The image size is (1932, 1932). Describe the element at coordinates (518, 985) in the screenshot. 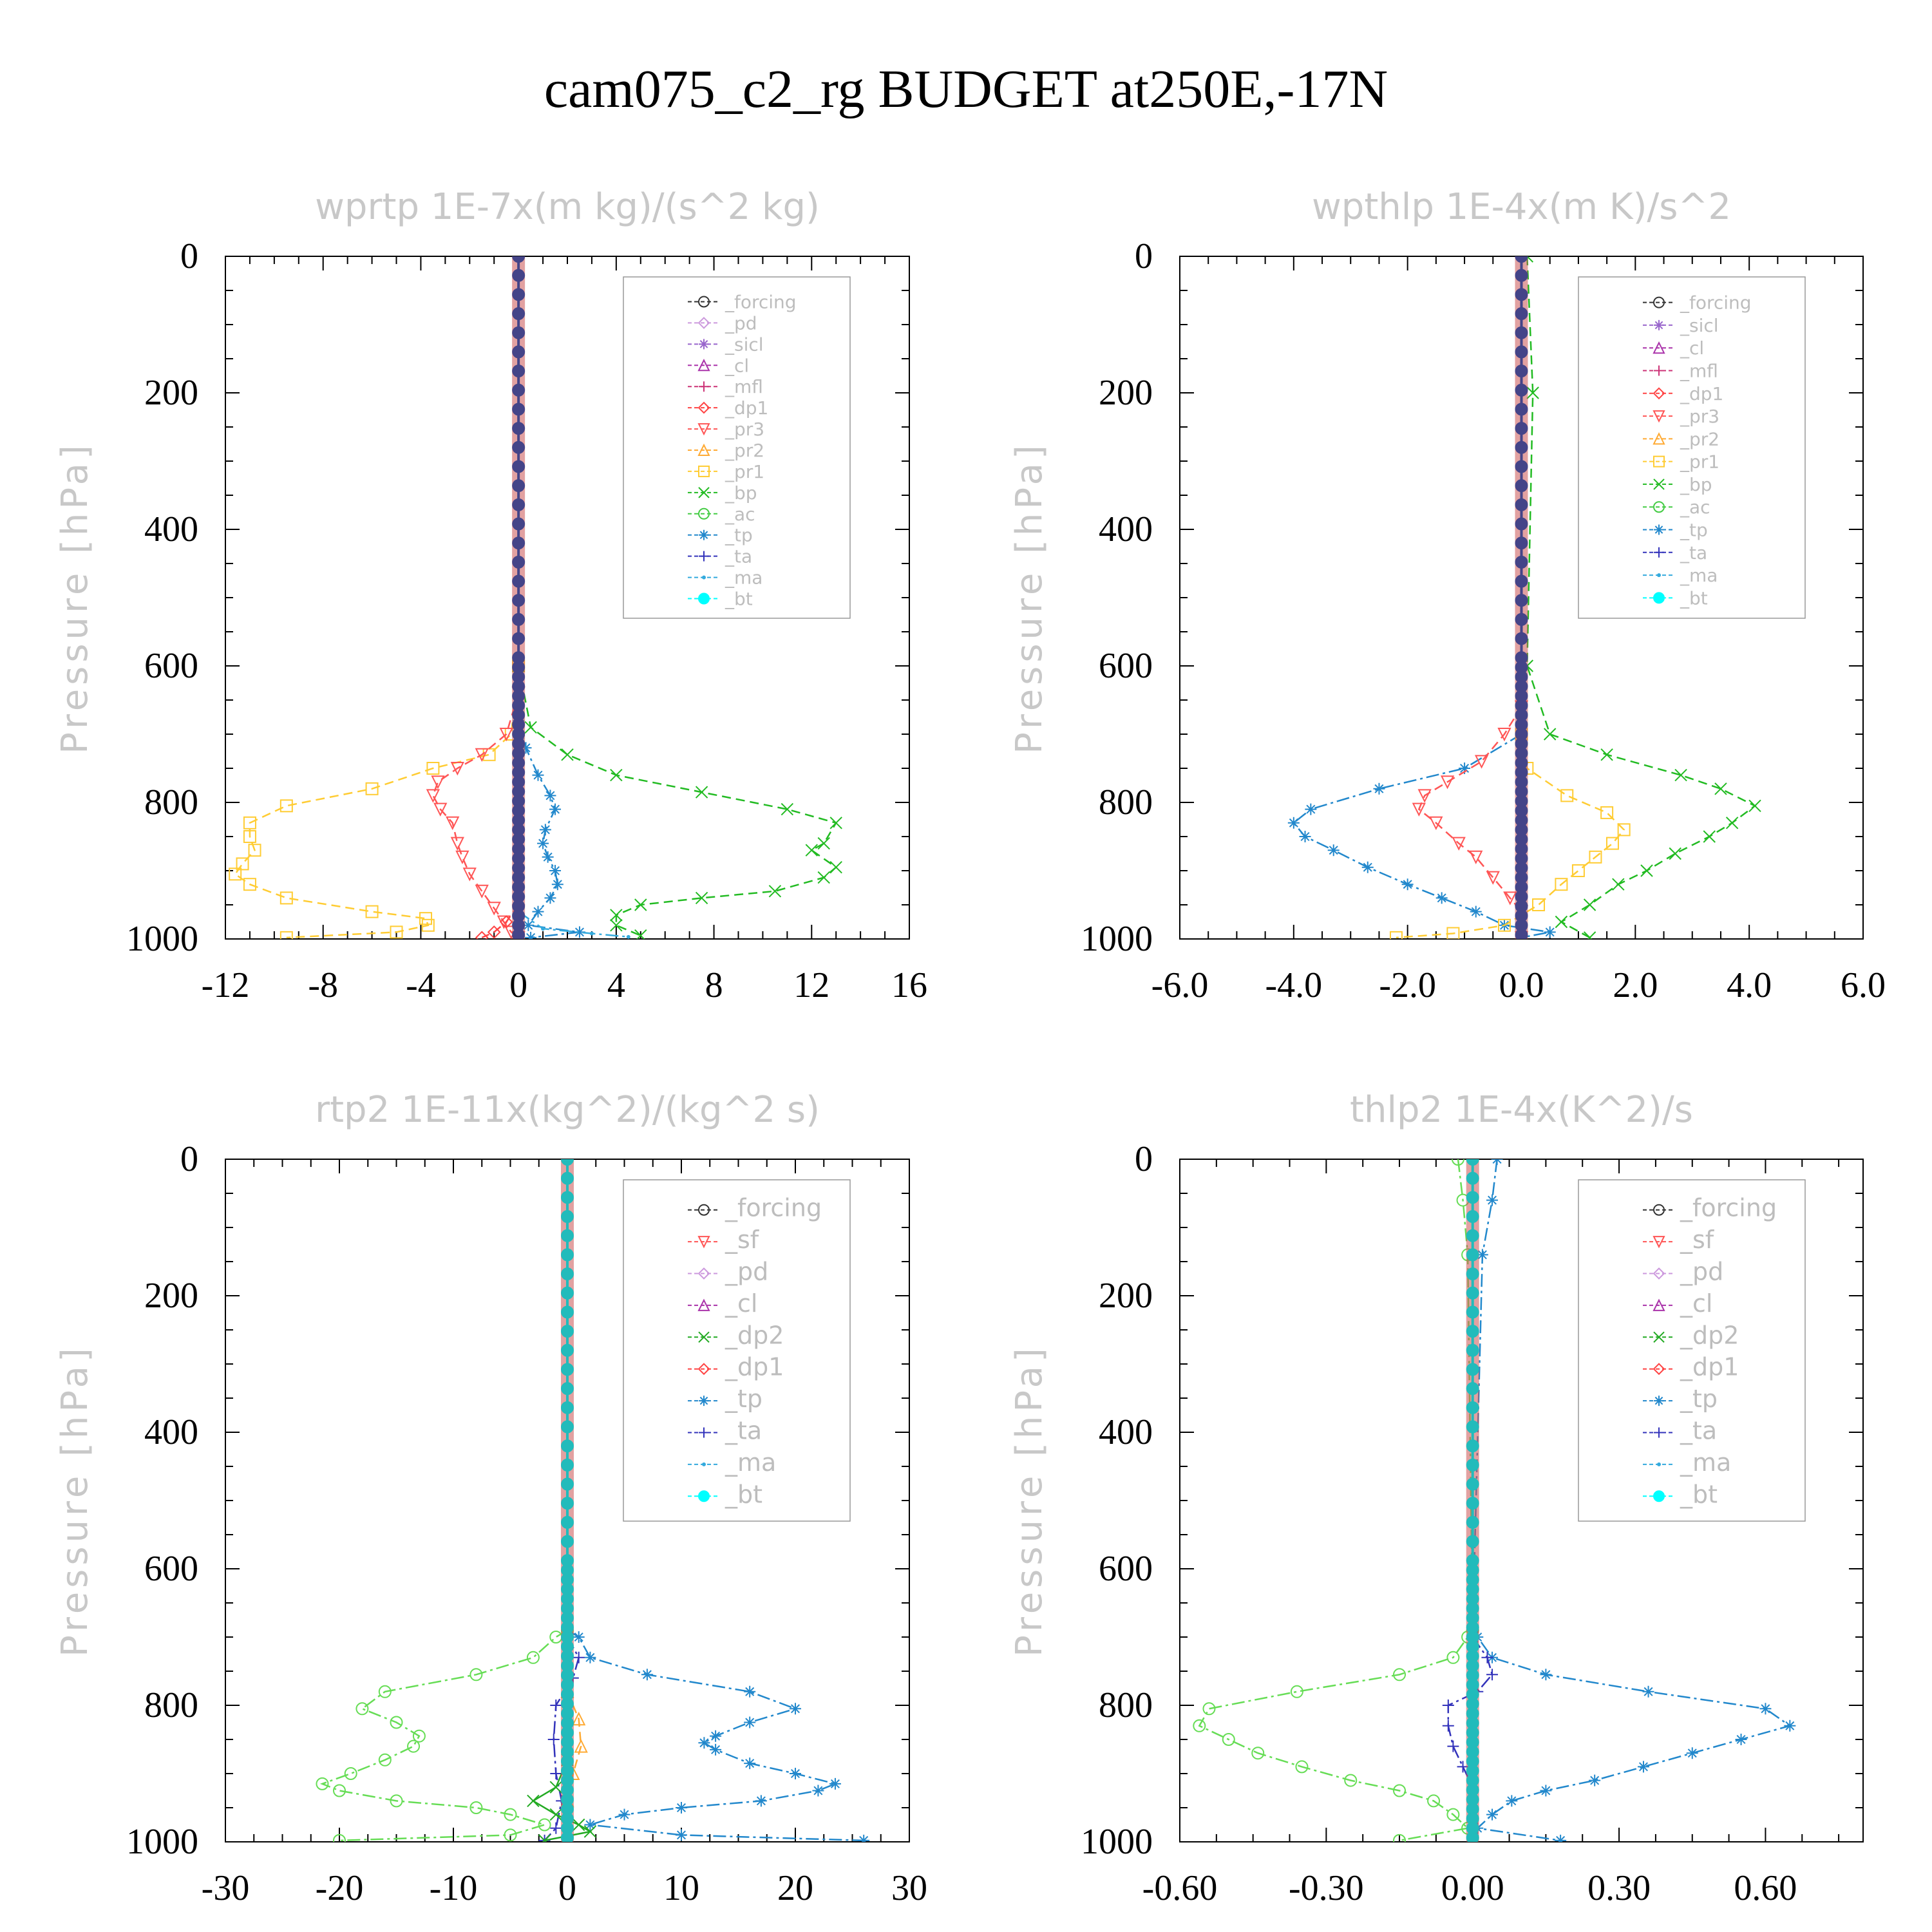

I see `x-tick-label: 0` at that location.